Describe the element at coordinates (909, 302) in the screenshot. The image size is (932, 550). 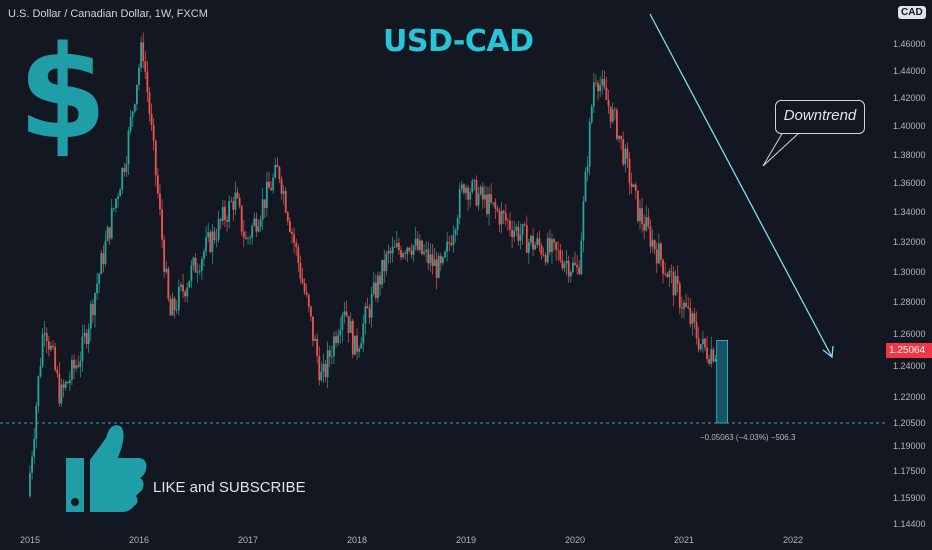
I see `y-tick-label: 1.28000` at that location.